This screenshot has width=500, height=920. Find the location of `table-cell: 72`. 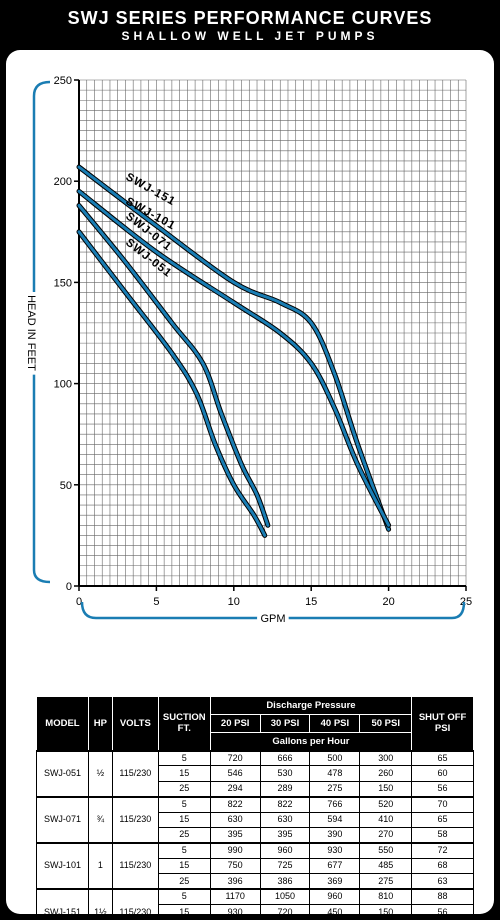

table-cell: 72 is located at coordinates (442, 850).